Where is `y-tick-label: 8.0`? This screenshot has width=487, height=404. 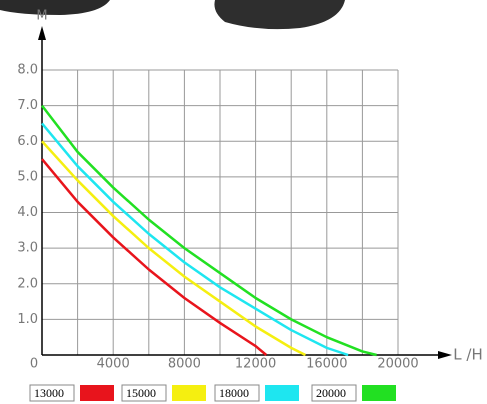
y-tick-label: 8.0 is located at coordinates (27, 70).